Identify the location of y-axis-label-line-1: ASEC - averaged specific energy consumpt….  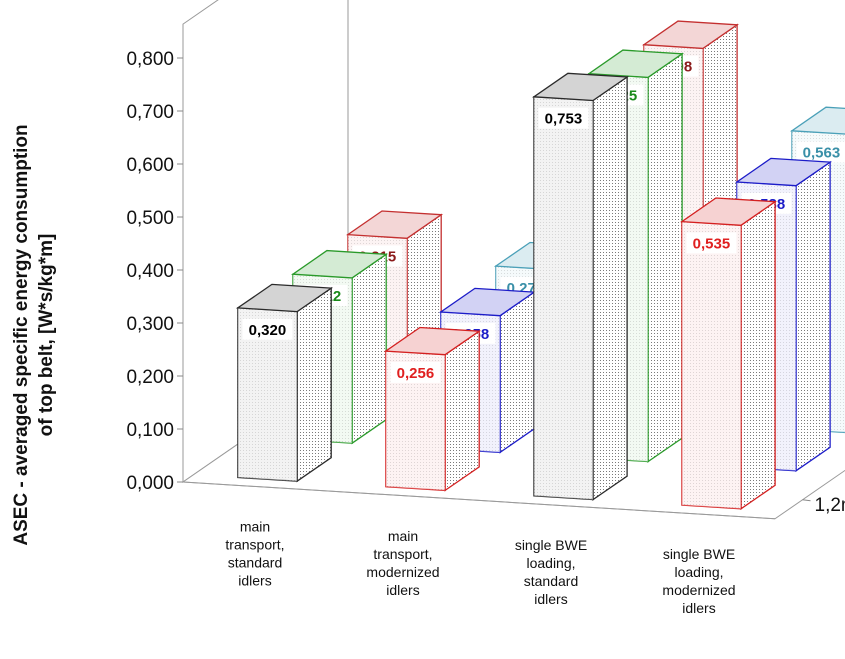
(21, 334).